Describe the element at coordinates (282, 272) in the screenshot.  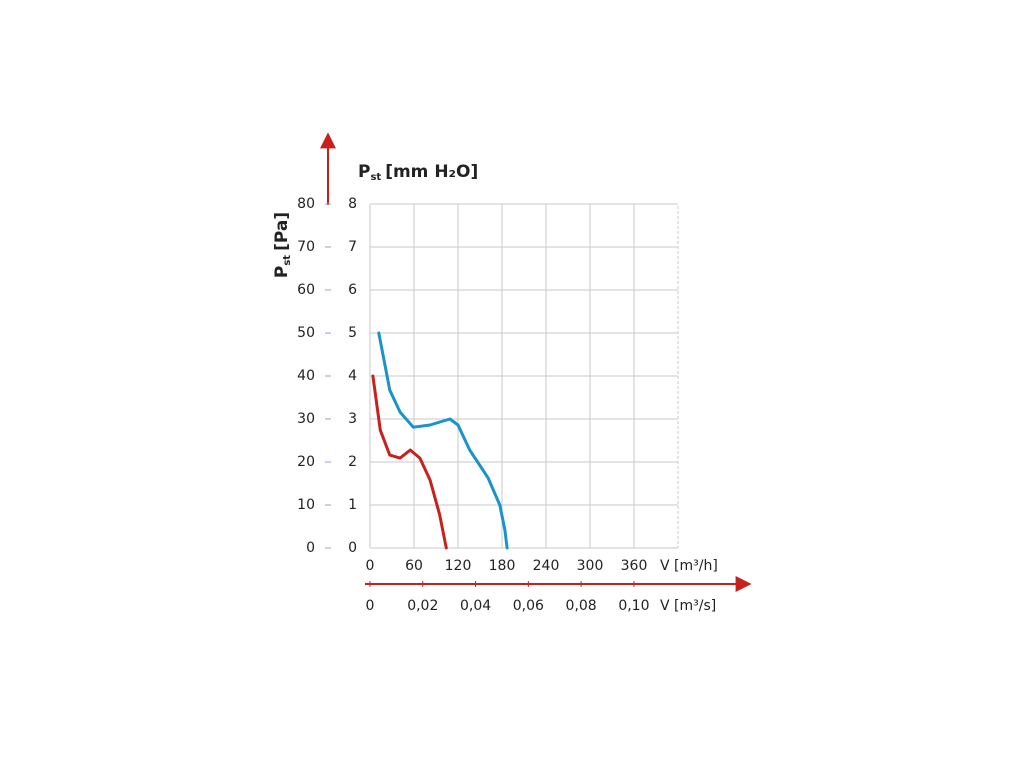
I see `y2-title-symbol: P` at that location.